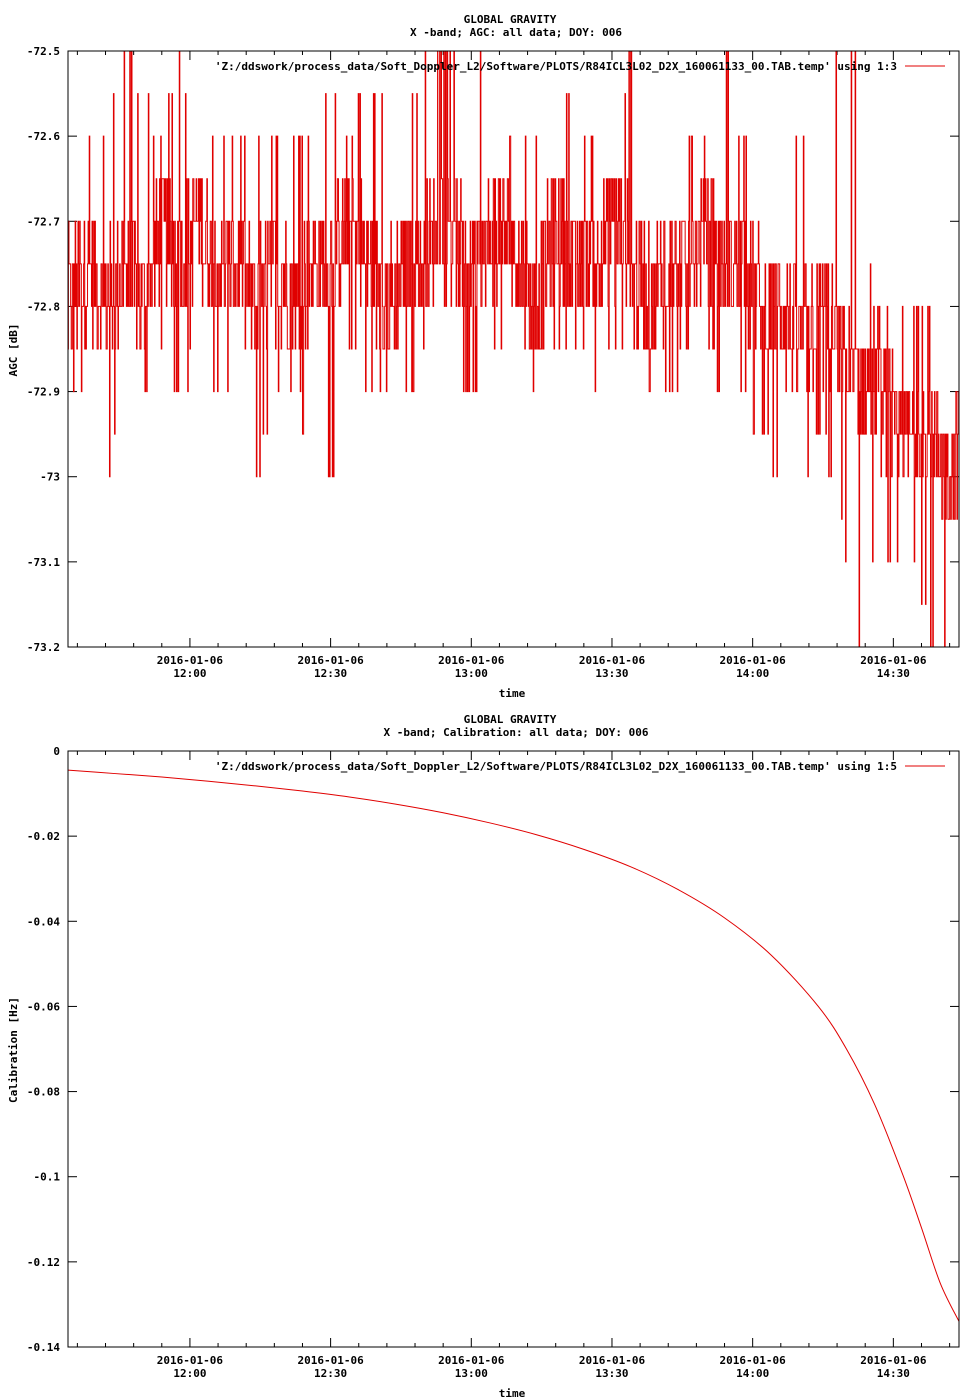 This screenshot has width=980, height=1400. What do you see at coordinates (893, 1373) in the screenshot?
I see `calibration-x-tick-time: 14:30` at bounding box center [893, 1373].